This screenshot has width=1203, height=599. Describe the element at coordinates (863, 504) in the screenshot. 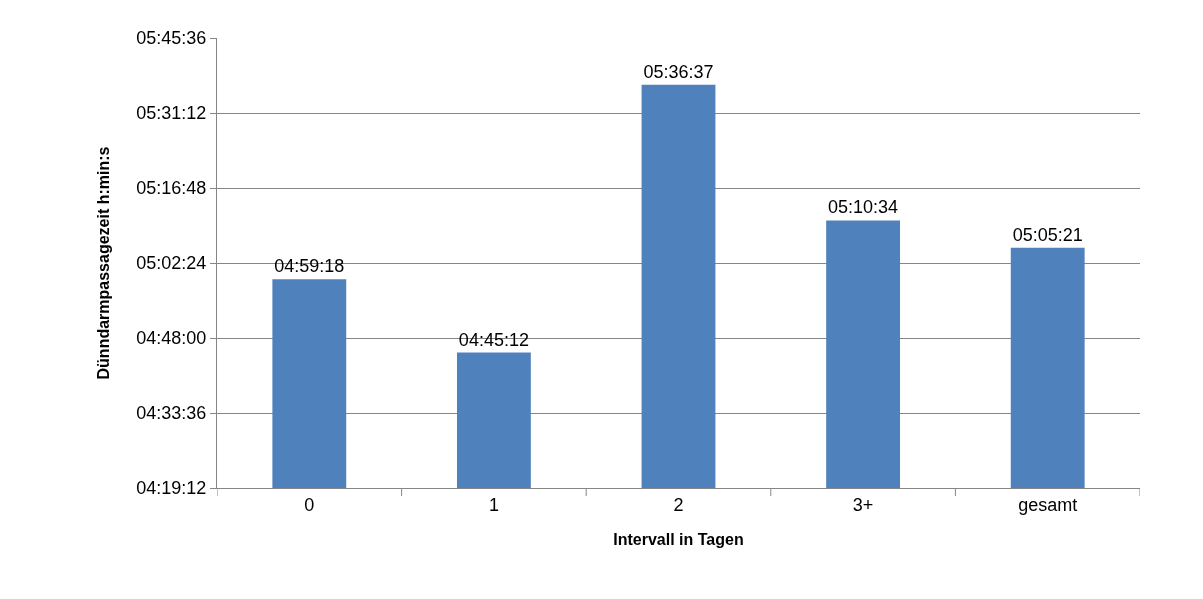

I see `x-tick-label: 3+` at that location.